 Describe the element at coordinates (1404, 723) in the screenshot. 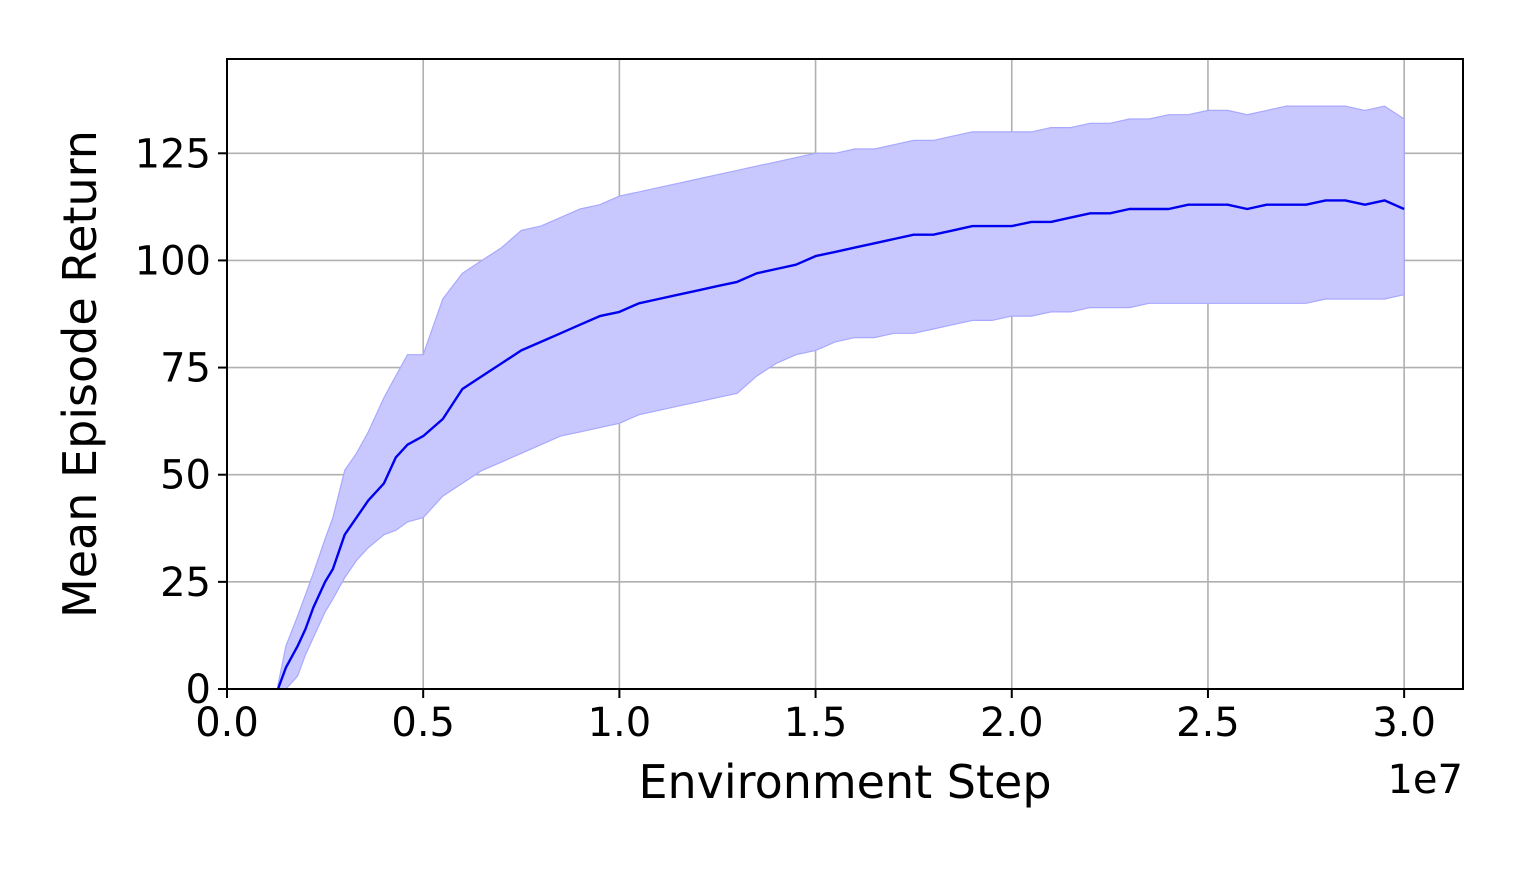

I see `x-tick-label: 3.0` at that location.